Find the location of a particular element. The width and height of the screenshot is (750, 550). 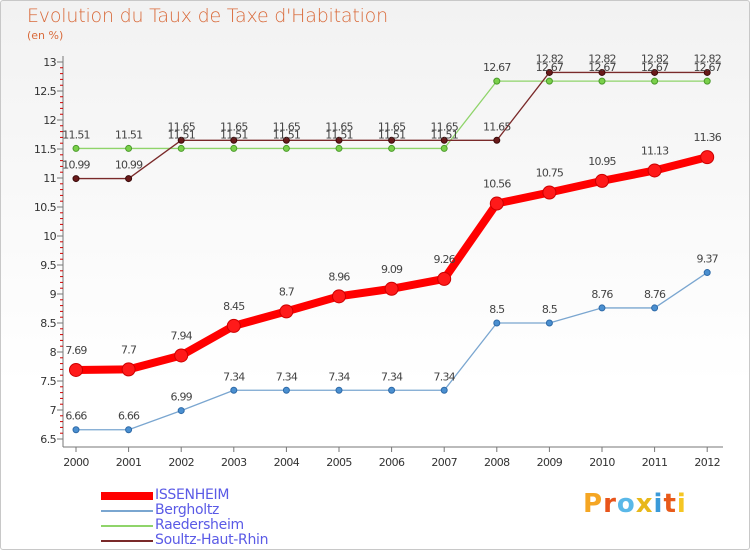

y-tick-label: 6.5 is located at coordinates (48, 439).